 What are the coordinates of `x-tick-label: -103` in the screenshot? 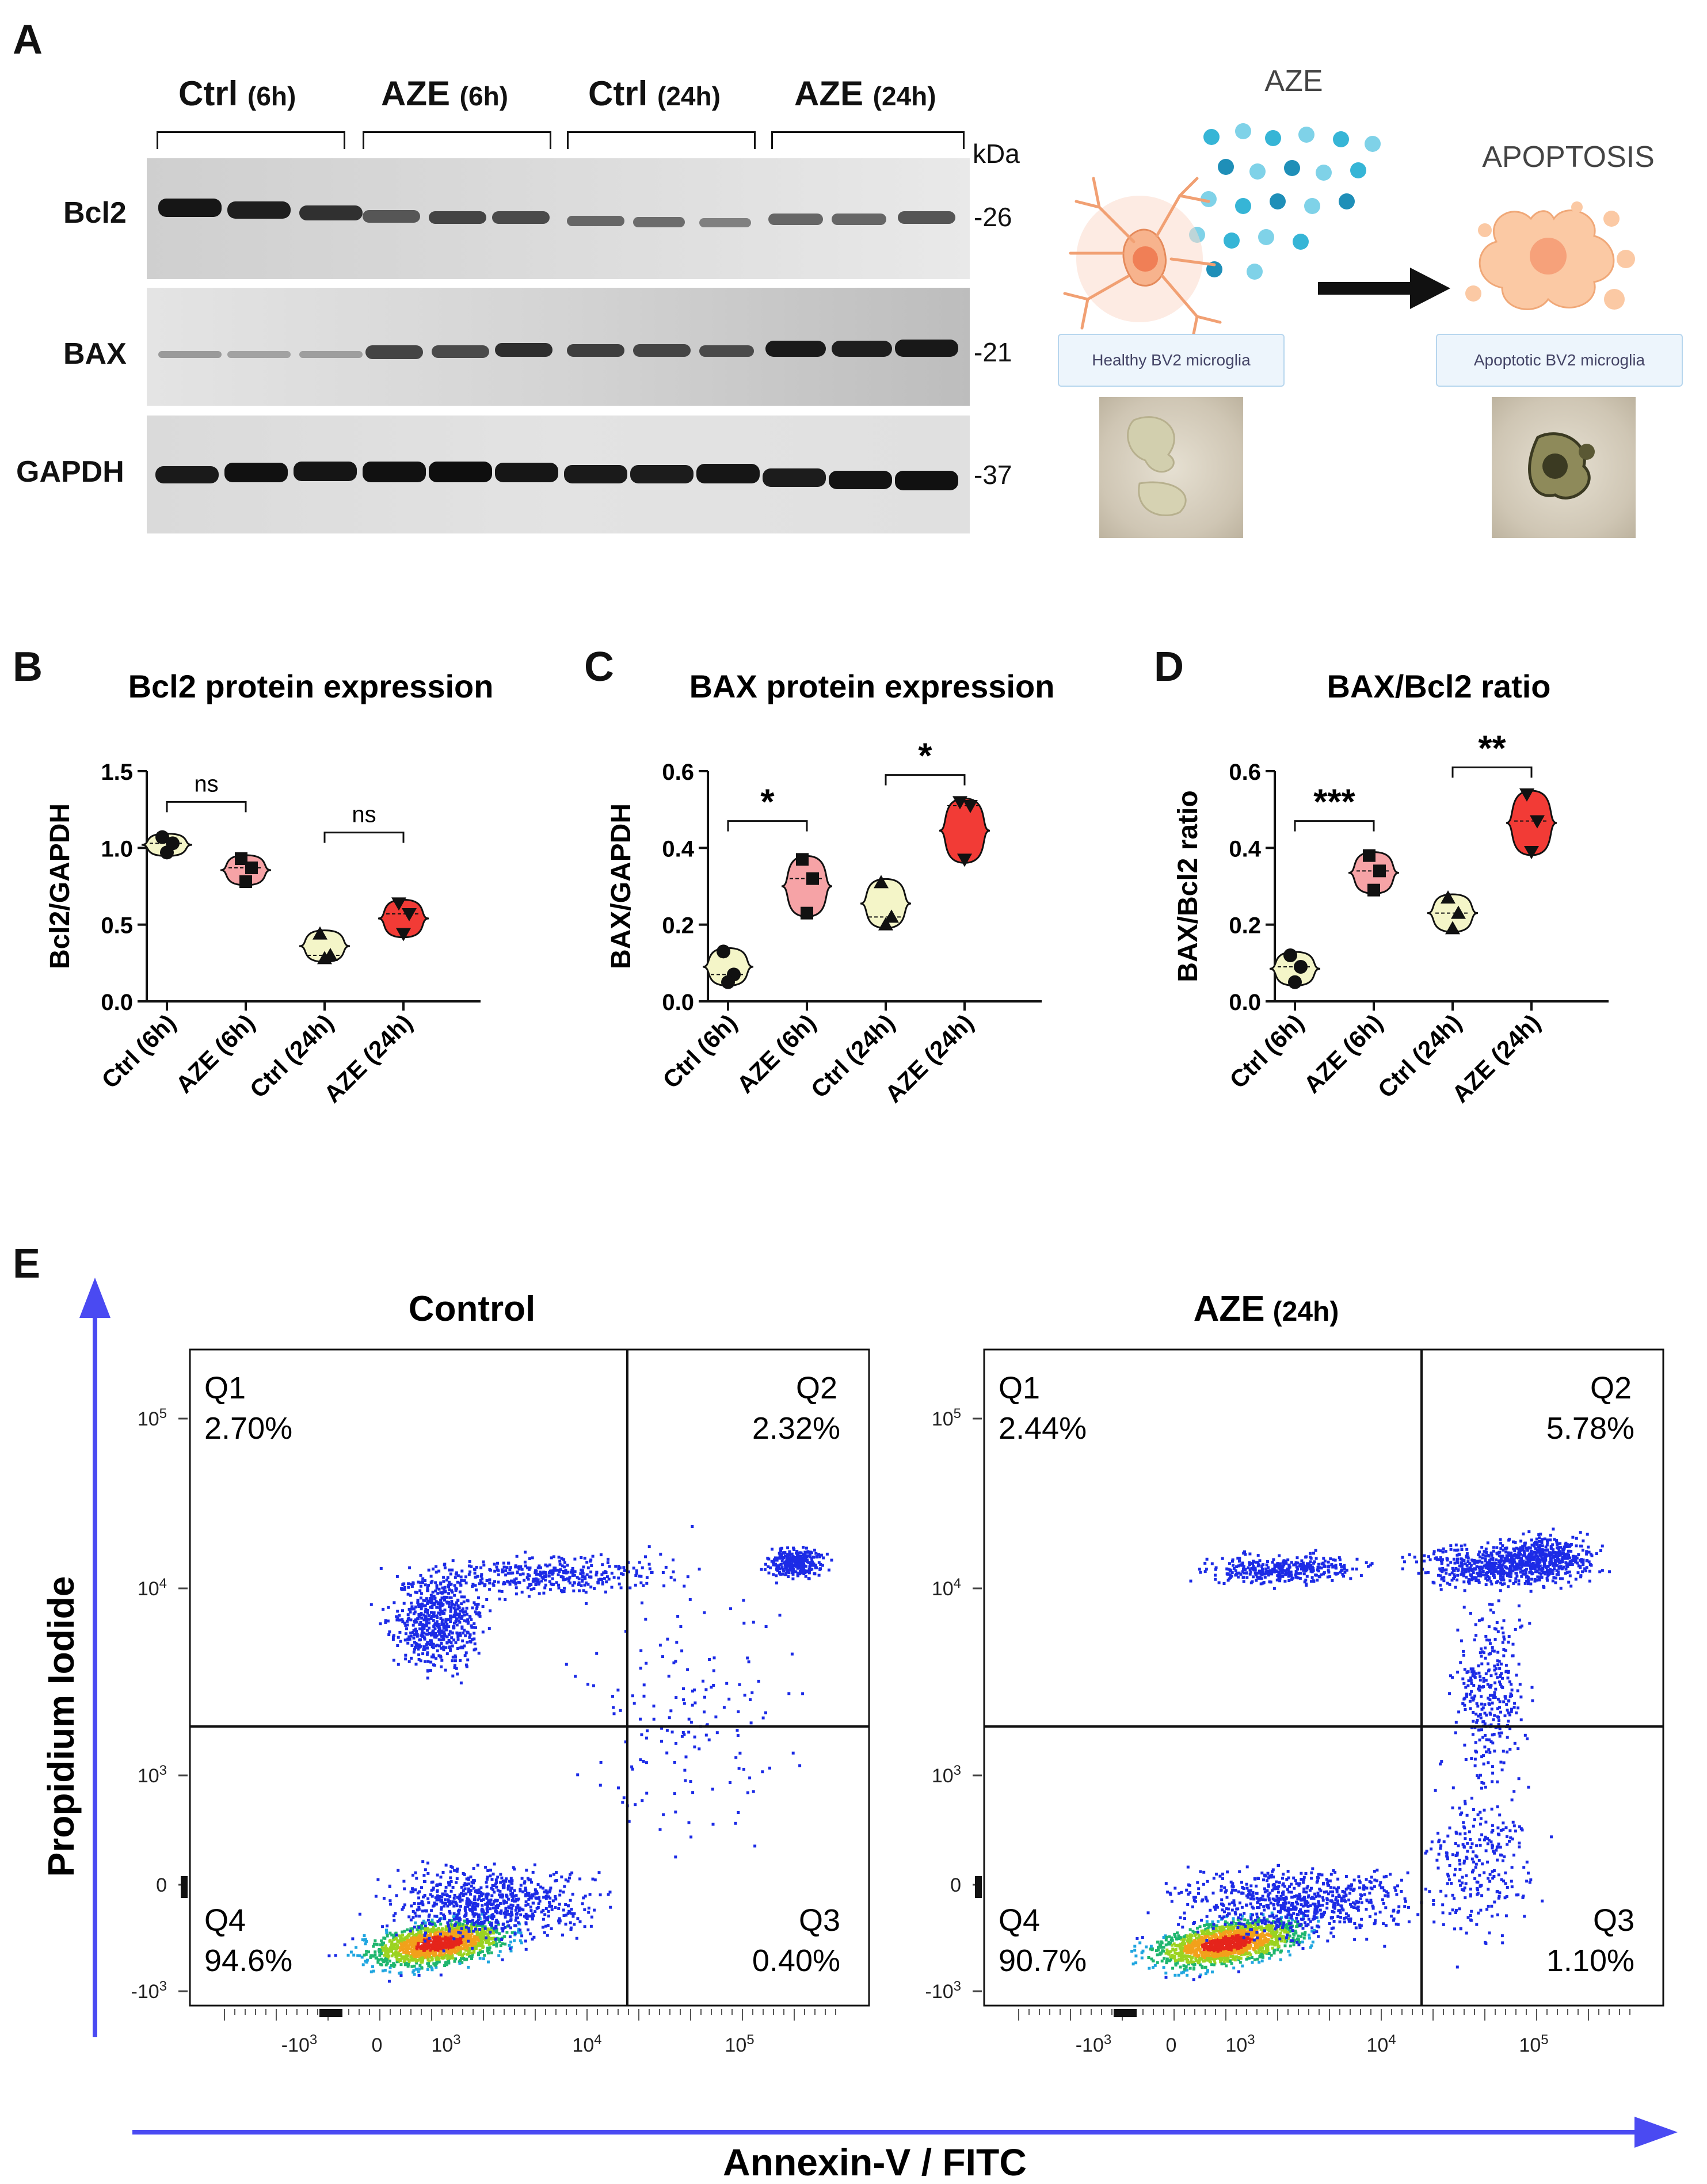 It's located at (1094, 2044).